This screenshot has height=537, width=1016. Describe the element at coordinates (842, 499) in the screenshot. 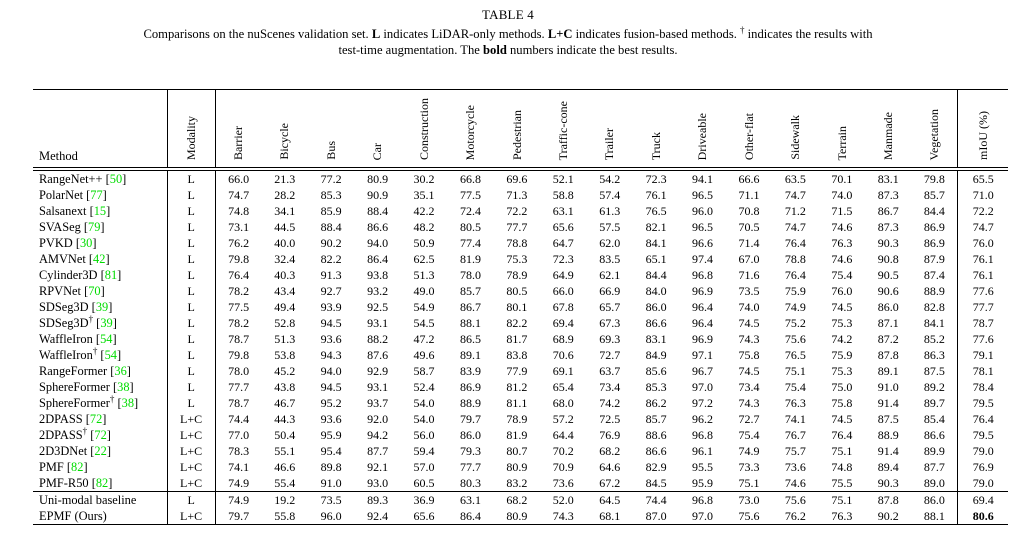

I see `value-cell: 75.1` at that location.